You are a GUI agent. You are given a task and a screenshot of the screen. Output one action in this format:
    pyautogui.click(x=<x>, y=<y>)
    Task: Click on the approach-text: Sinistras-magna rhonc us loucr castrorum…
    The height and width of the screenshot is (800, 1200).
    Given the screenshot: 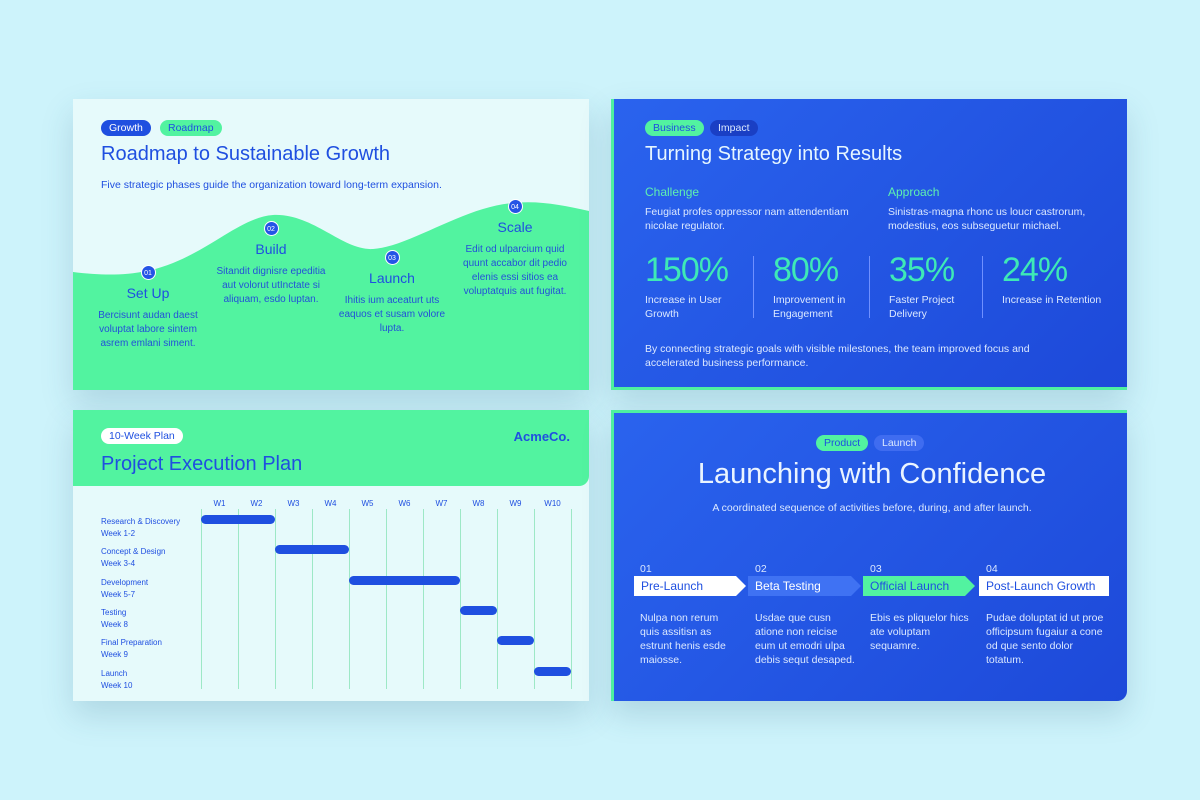 What is the action you would take?
    pyautogui.click(x=987, y=219)
    